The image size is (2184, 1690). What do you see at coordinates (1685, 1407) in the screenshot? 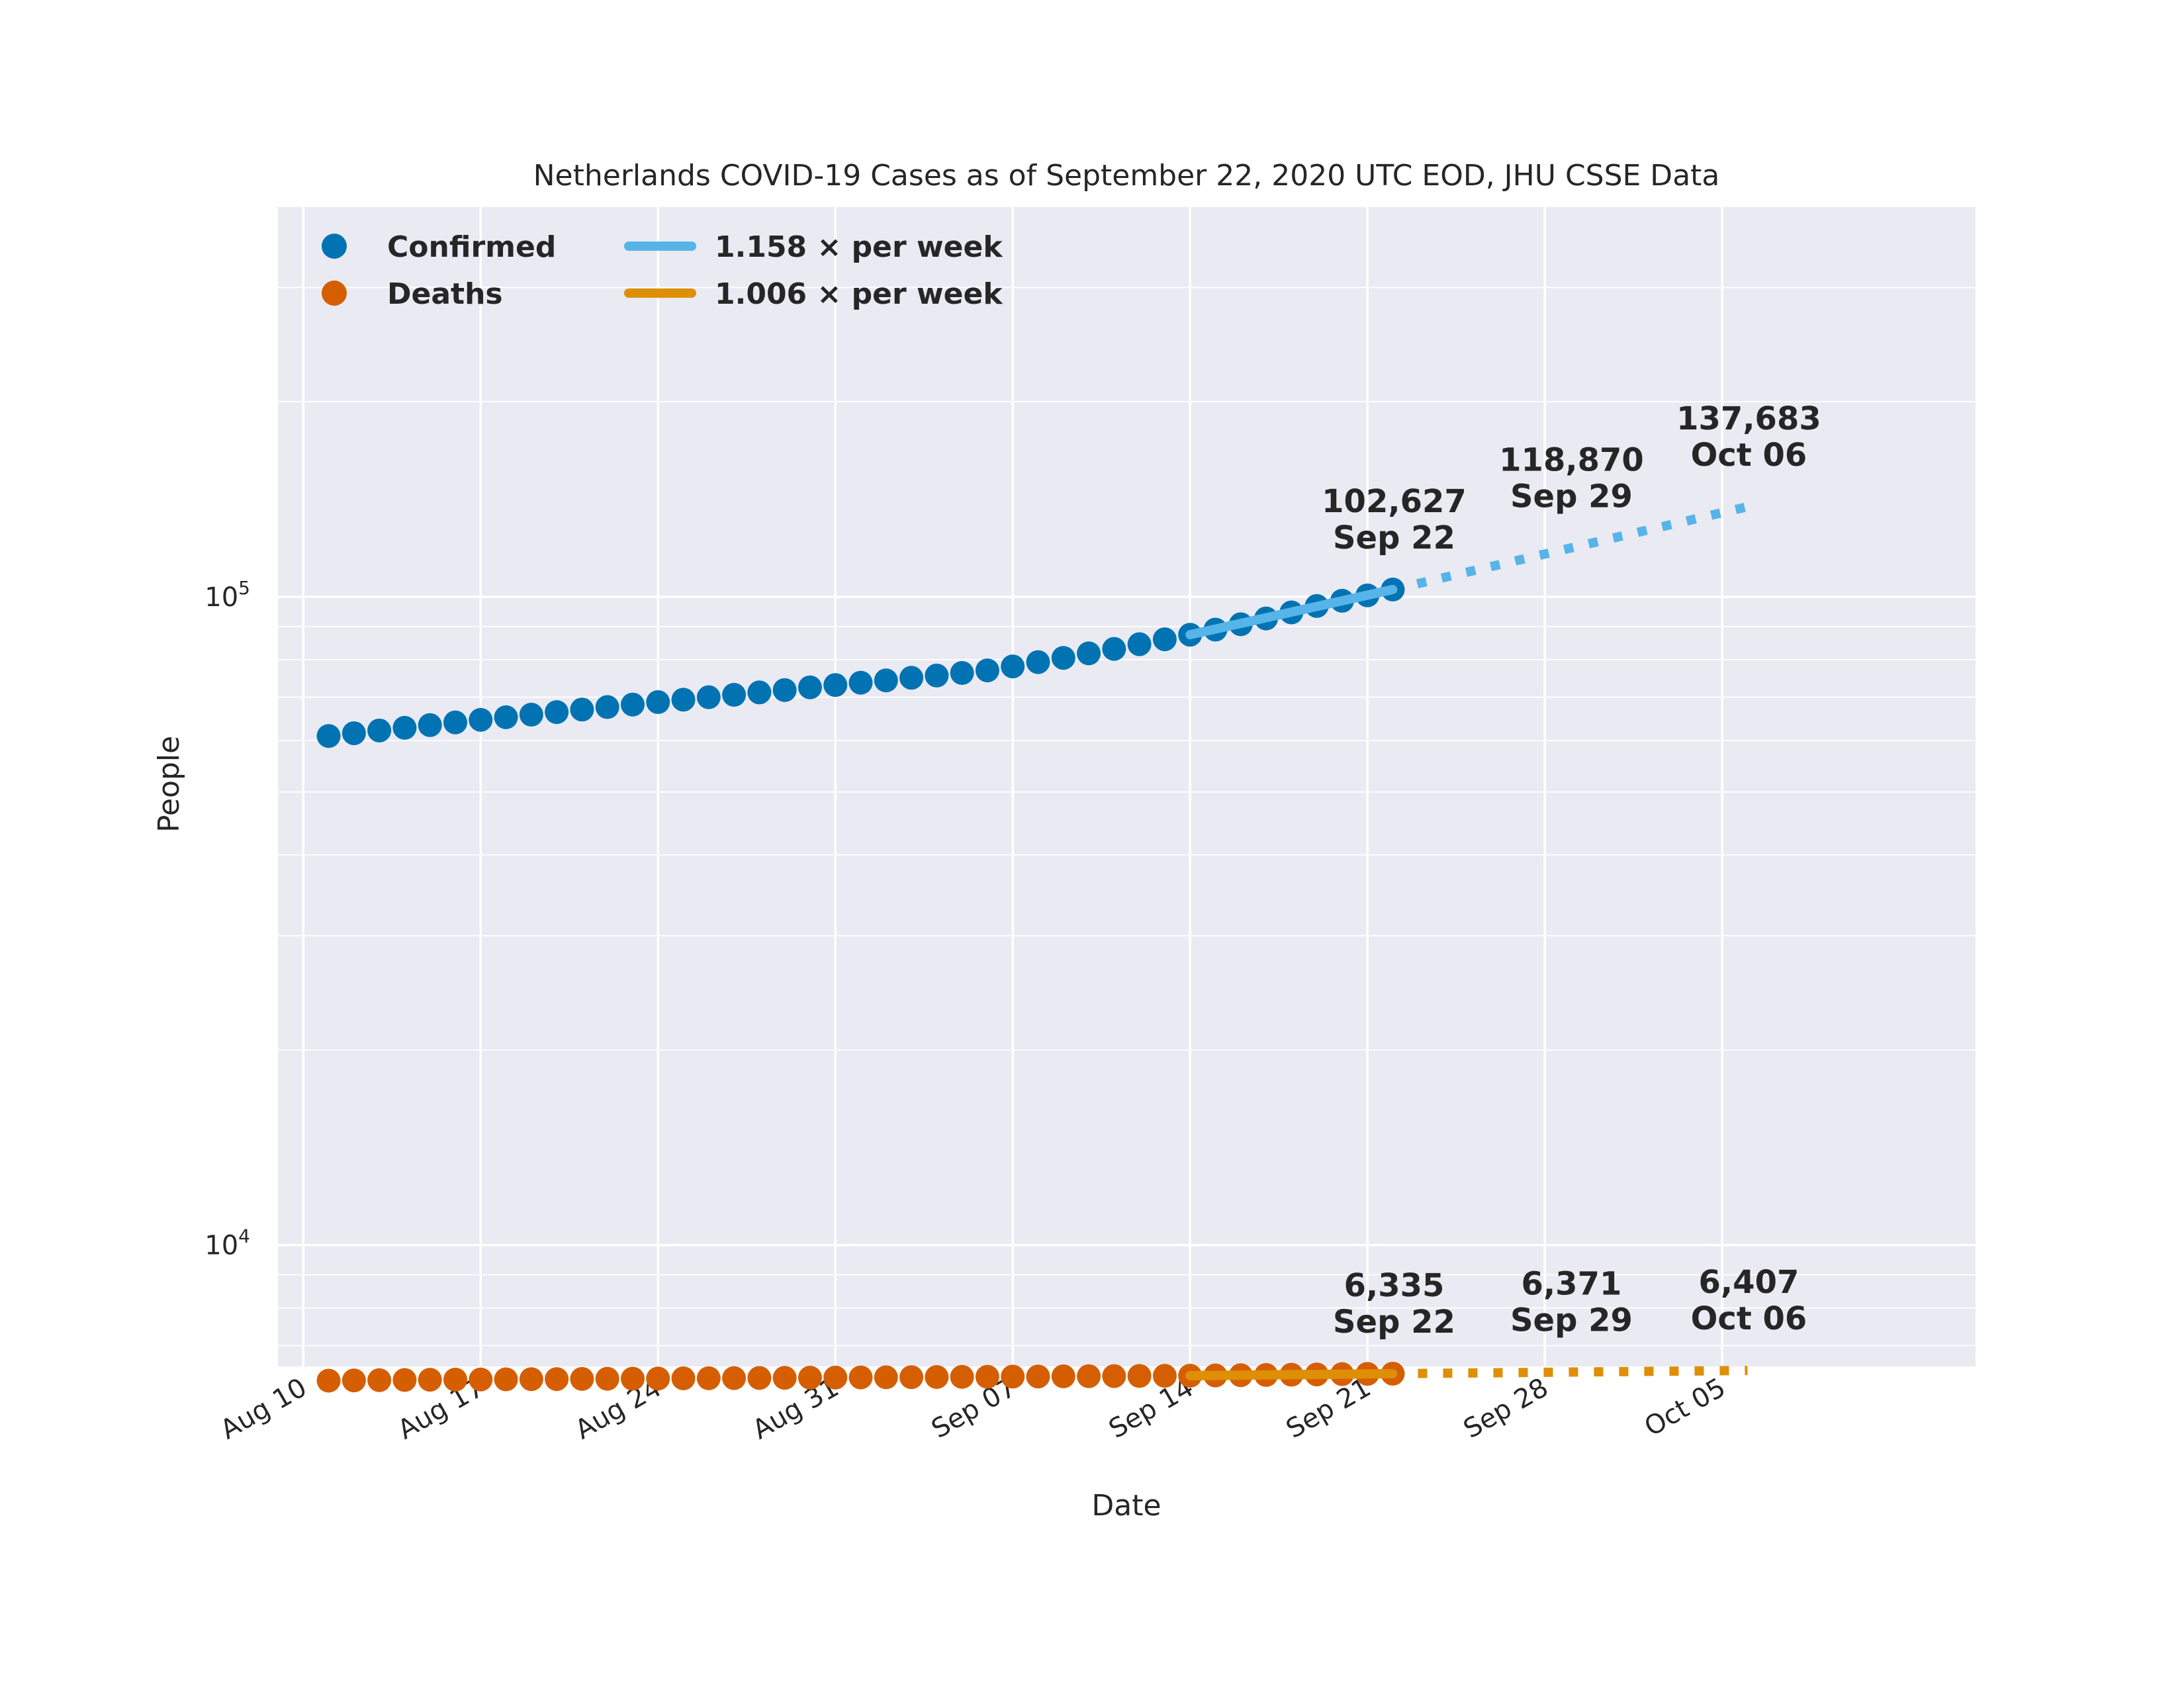
I see `x-tick-label: Oct 05` at bounding box center [1685, 1407].